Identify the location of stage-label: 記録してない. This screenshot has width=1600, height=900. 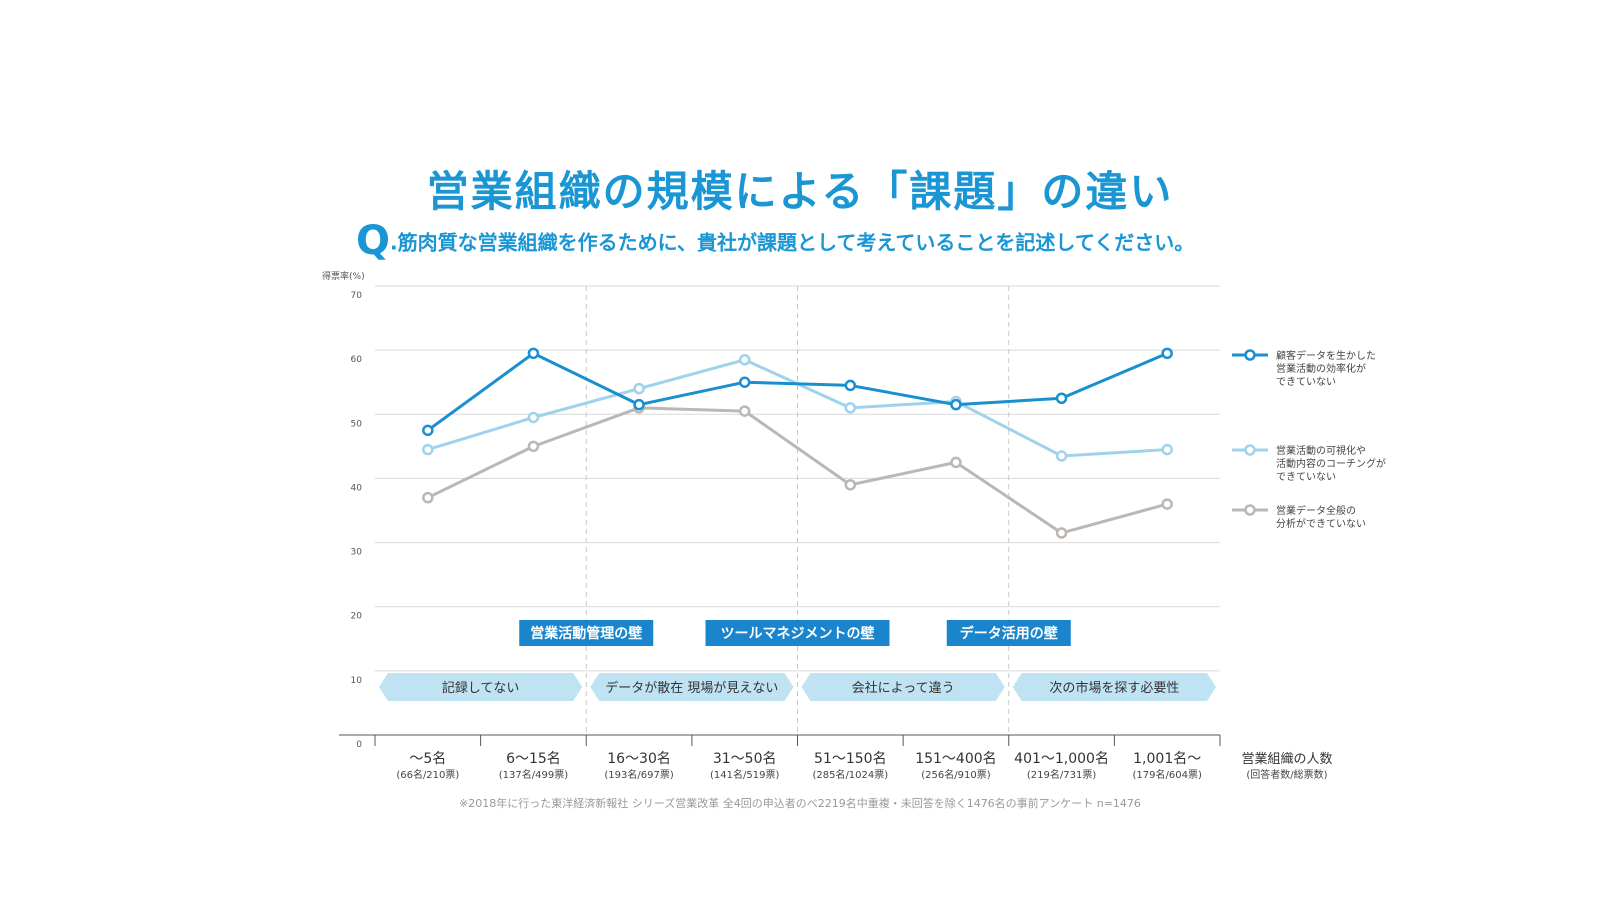
(481, 688).